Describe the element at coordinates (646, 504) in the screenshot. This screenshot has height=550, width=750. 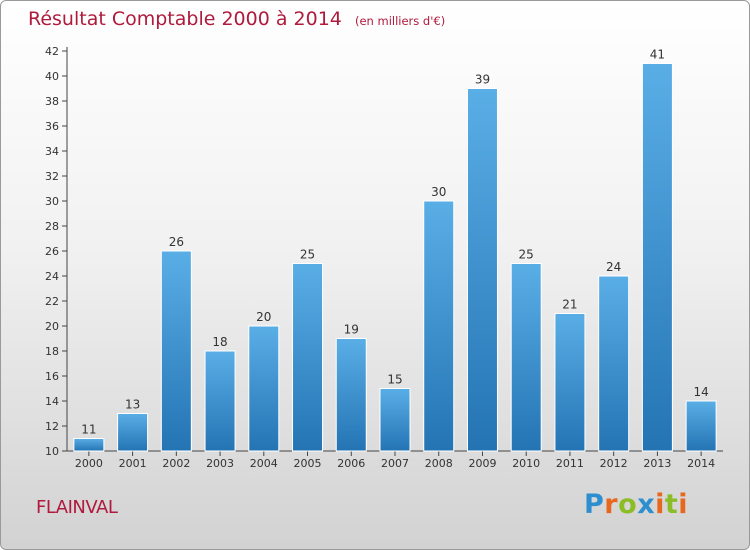
I see `logo-letter: x` at that location.